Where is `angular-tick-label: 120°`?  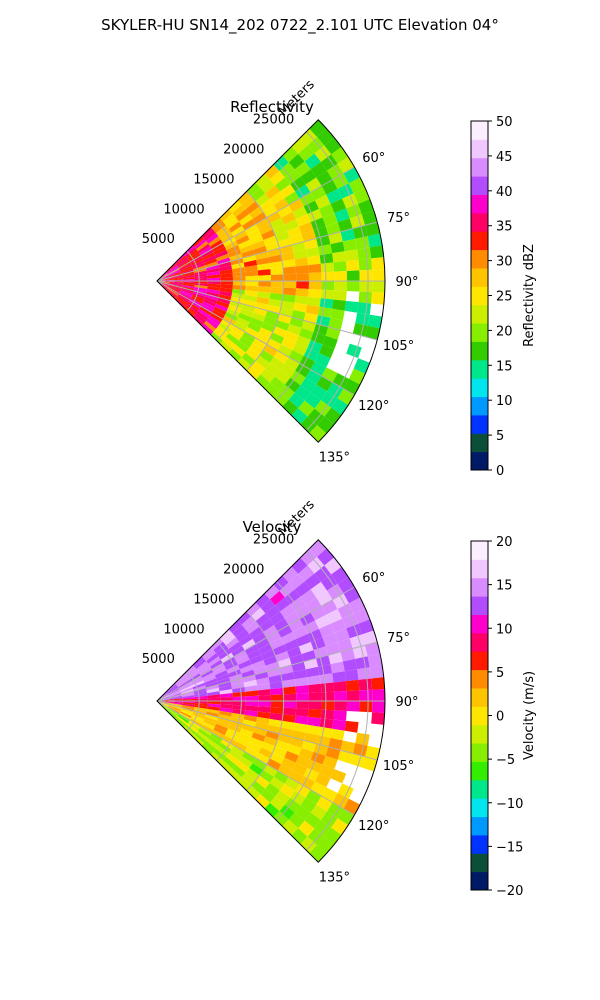
angular-tick-label: 120° is located at coordinates (373, 826).